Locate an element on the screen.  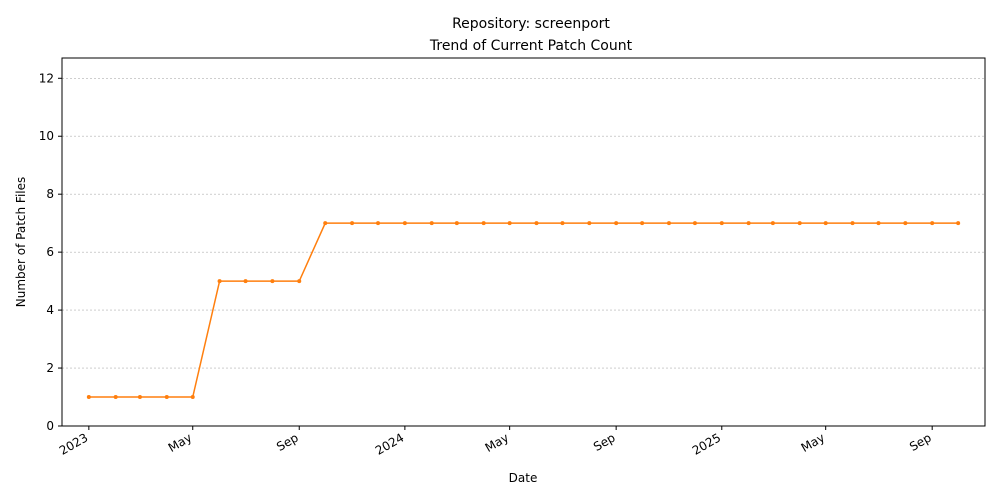
y-tick-label: 10 is located at coordinates (46, 136).